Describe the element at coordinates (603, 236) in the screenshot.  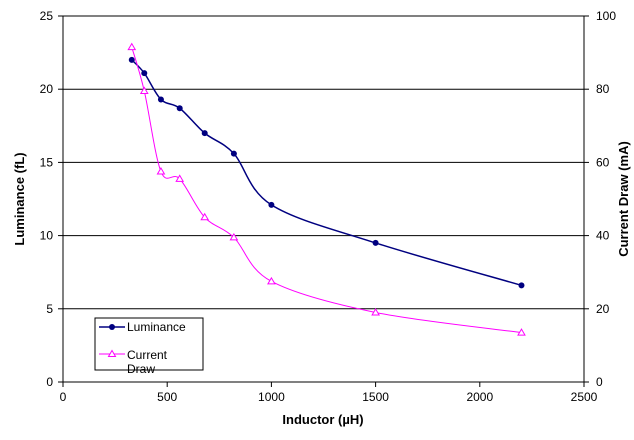
I see `y2-tick-label: 40` at that location.